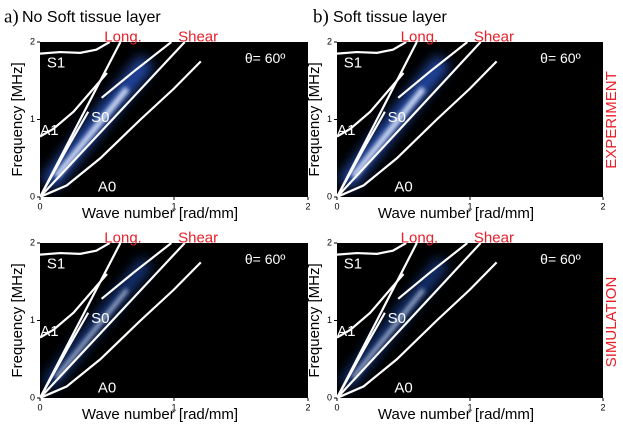  I want to click on column-title: Soft tissue layer, so click(390, 17).